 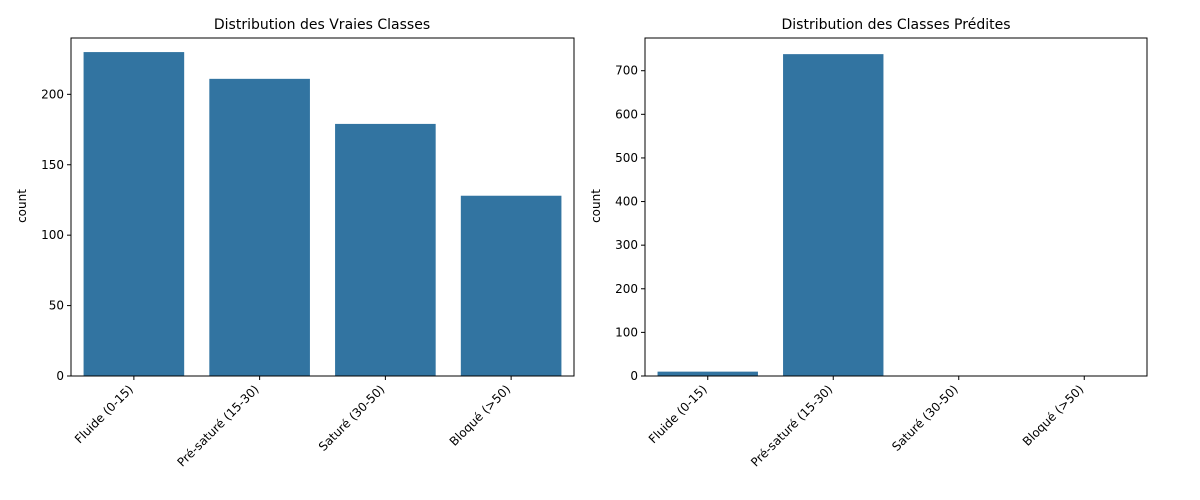 I want to click on y-tick-label: 700, so click(x=626, y=71).